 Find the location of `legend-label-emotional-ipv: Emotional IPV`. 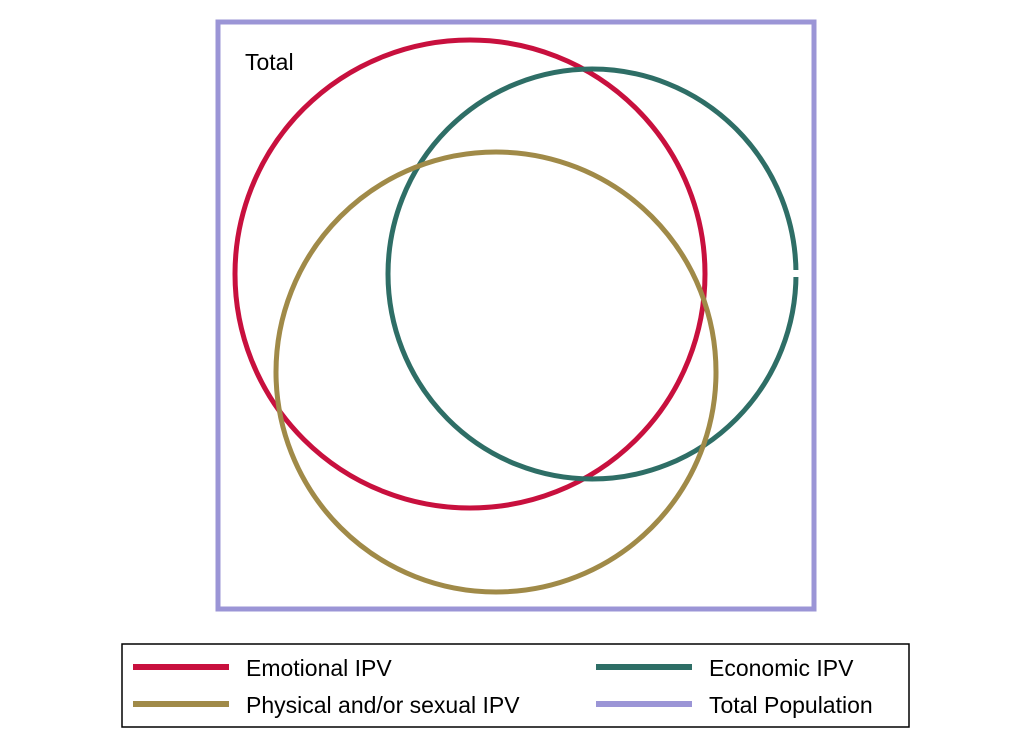

legend-label-emotional-ipv: Emotional IPV is located at coordinates (319, 668).